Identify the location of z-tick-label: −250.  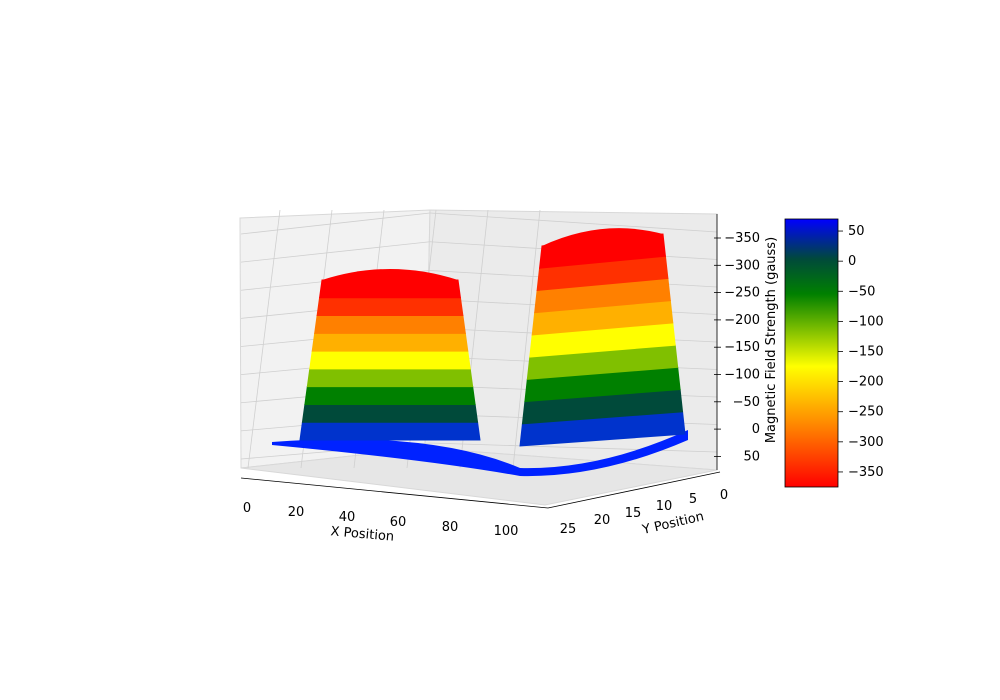
(742, 293).